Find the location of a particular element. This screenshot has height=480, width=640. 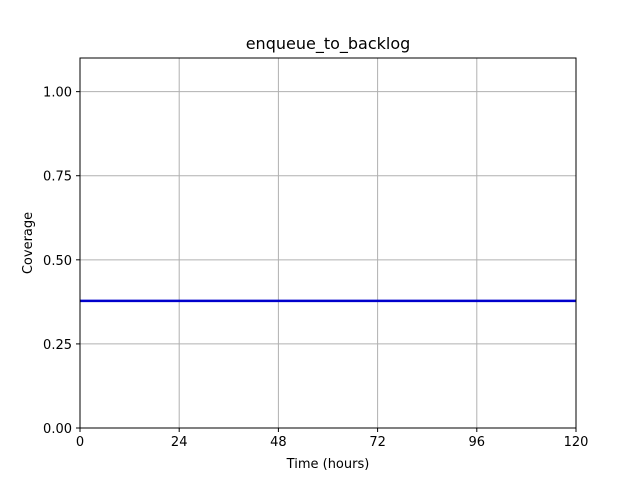

x-tick-label: 120 is located at coordinates (576, 442).